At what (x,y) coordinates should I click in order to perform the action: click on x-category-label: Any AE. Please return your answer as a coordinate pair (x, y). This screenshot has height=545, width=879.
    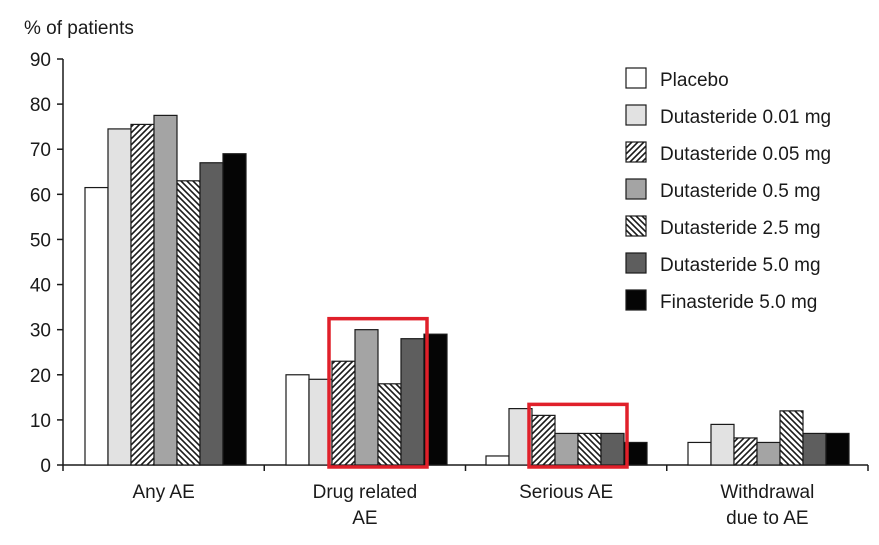
    Looking at the image, I should click on (163, 492).